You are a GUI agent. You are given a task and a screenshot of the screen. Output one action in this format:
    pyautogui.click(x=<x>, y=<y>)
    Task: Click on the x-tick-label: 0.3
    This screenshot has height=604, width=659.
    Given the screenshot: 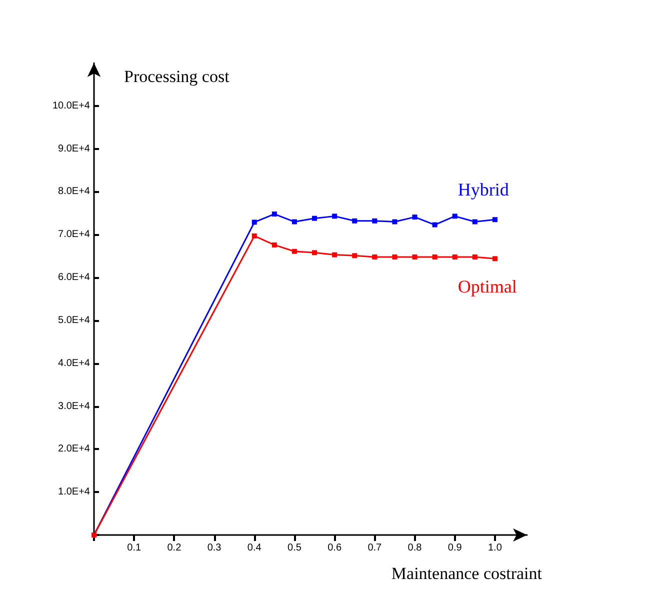 What is the action you would take?
    pyautogui.click(x=214, y=548)
    